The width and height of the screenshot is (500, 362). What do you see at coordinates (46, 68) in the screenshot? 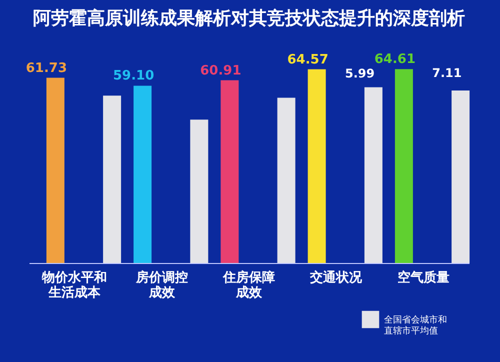
I see `data-label: 61.73` at bounding box center [46, 68].